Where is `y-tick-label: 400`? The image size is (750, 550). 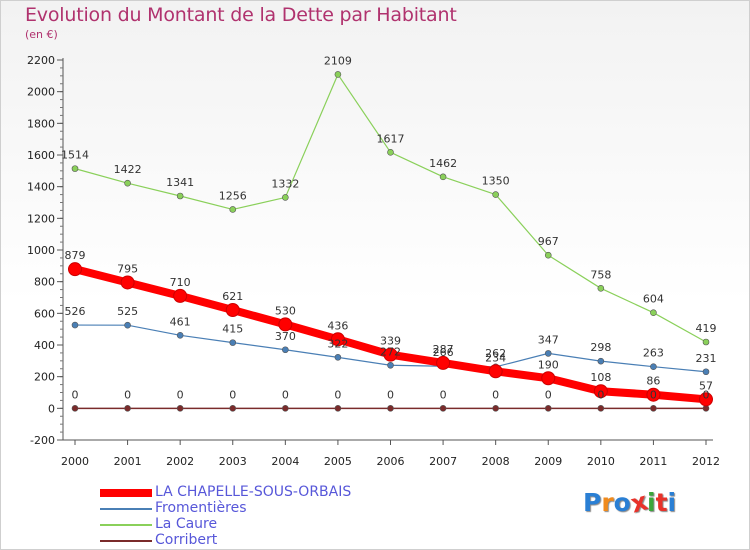
y-tick-label: 400 is located at coordinates (44, 345).